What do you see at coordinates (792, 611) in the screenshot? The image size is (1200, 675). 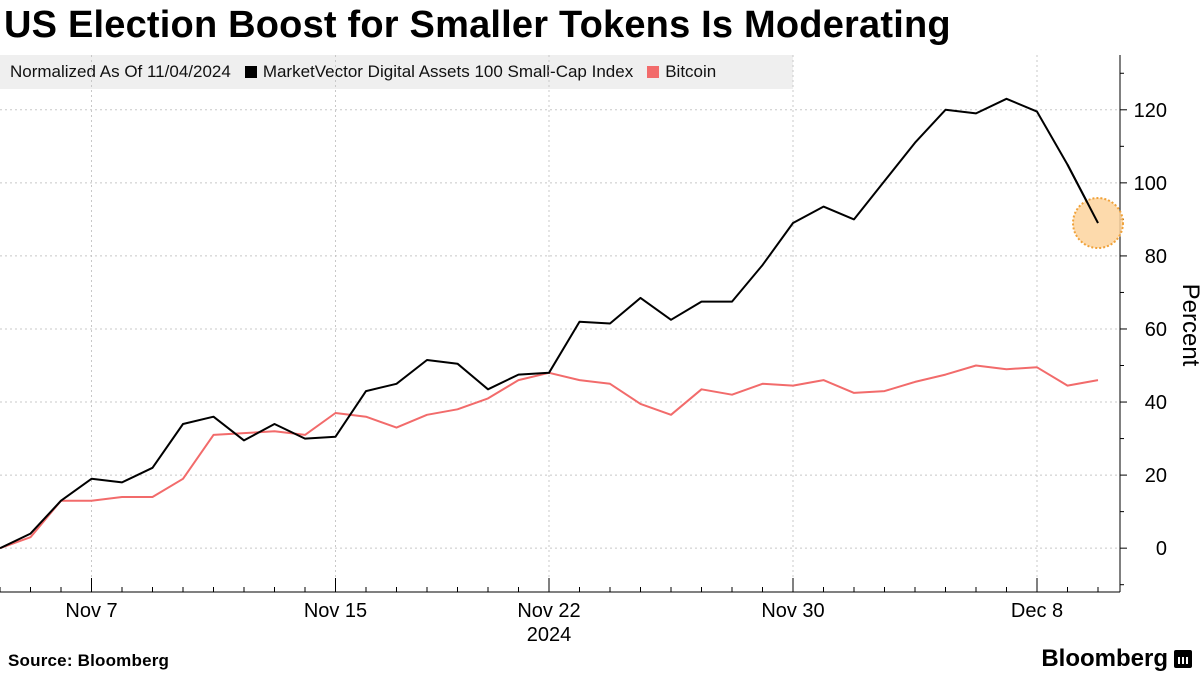 I see `x-tick-label: Nov 30` at bounding box center [792, 611].